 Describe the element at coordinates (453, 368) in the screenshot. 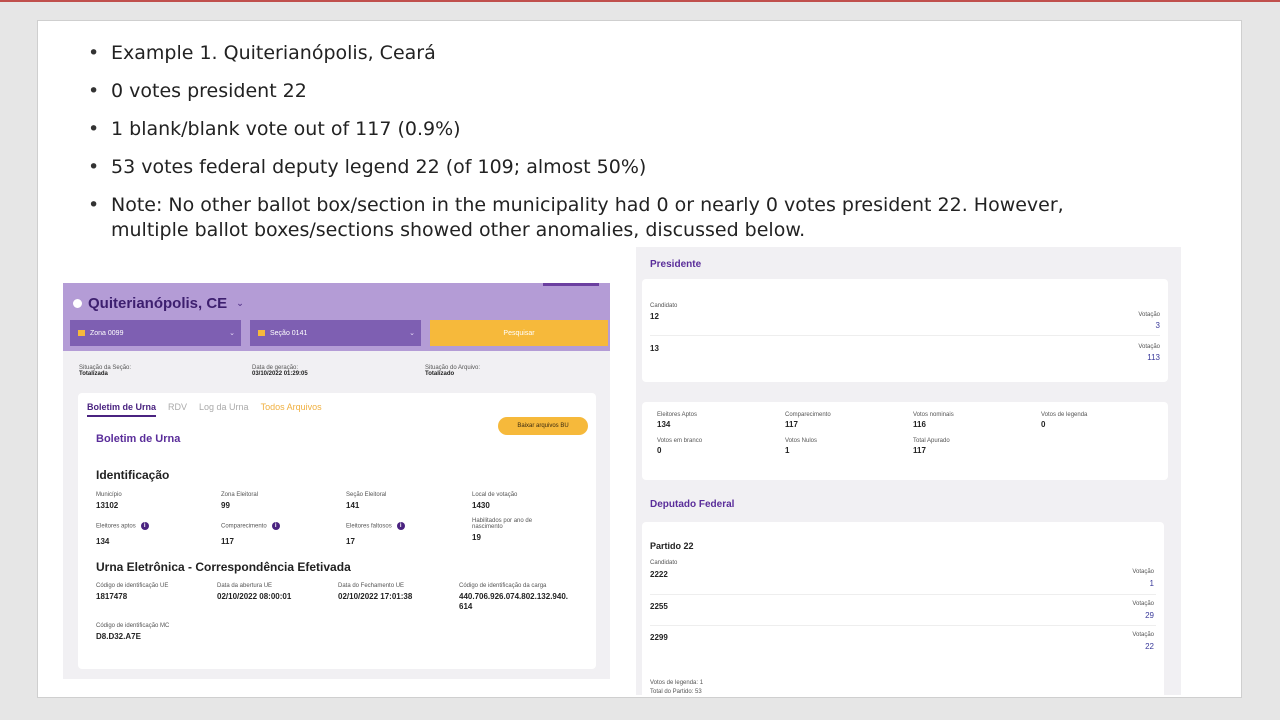

I see `arquivo-label: Situação do Arquivo:` at that location.